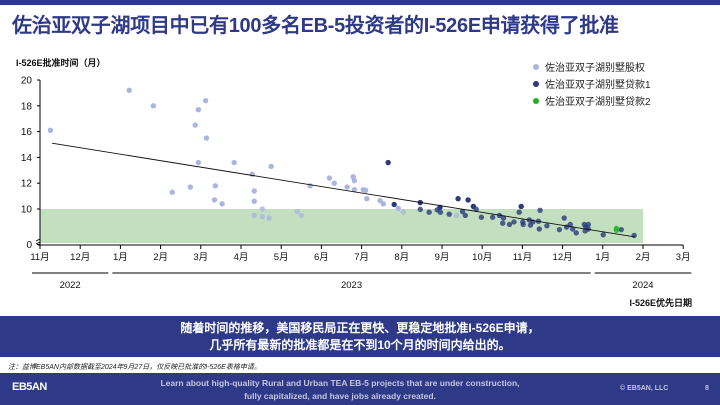 Image resolution: width=720 pixels, height=405 pixels. Describe the element at coordinates (27, 158) in the screenshot. I see `y-tick-label: 14` at that location.